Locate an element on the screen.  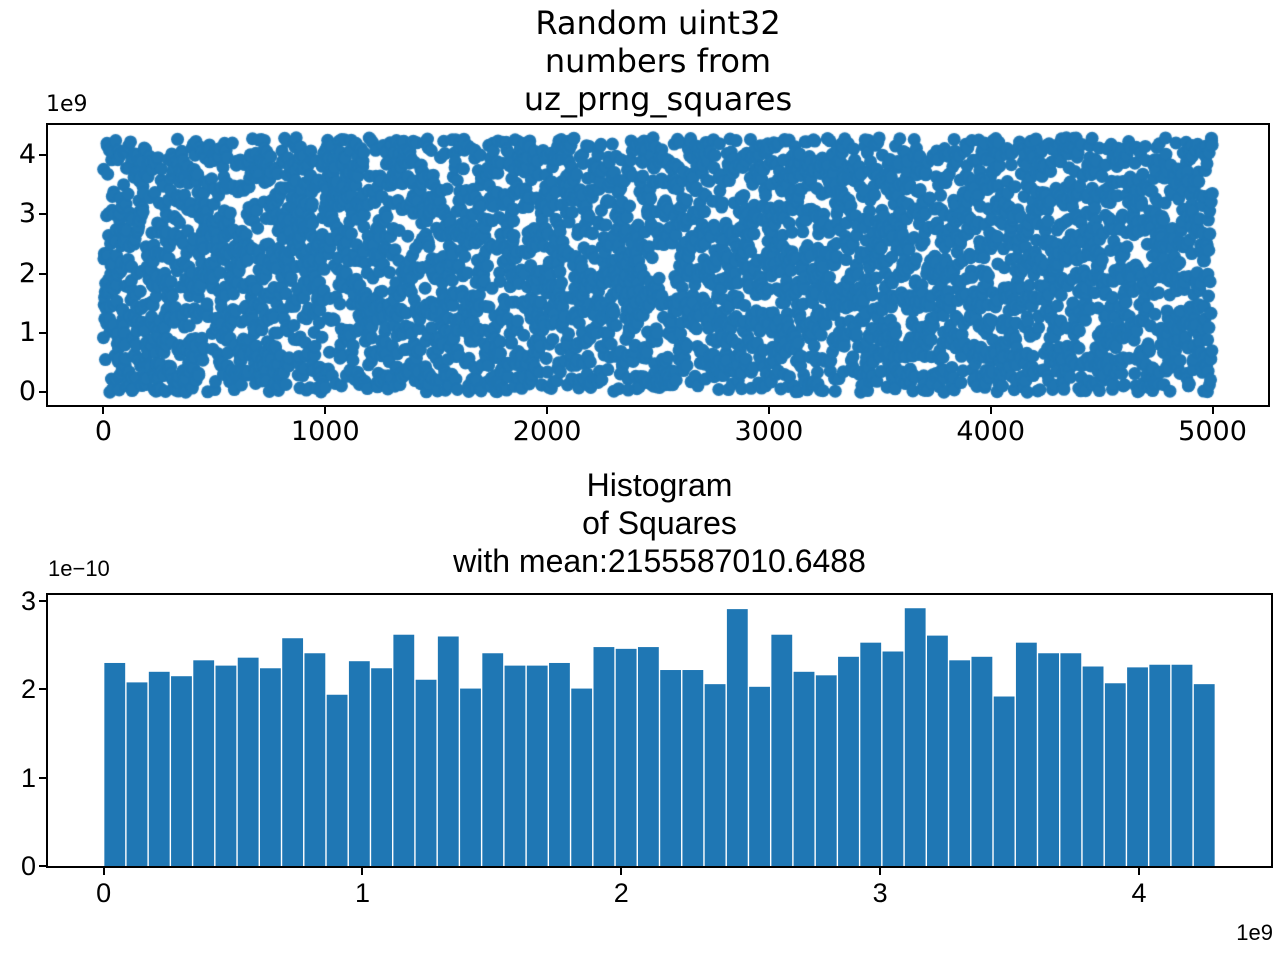
scatter-x-tick-label: 0 is located at coordinates (103, 431).